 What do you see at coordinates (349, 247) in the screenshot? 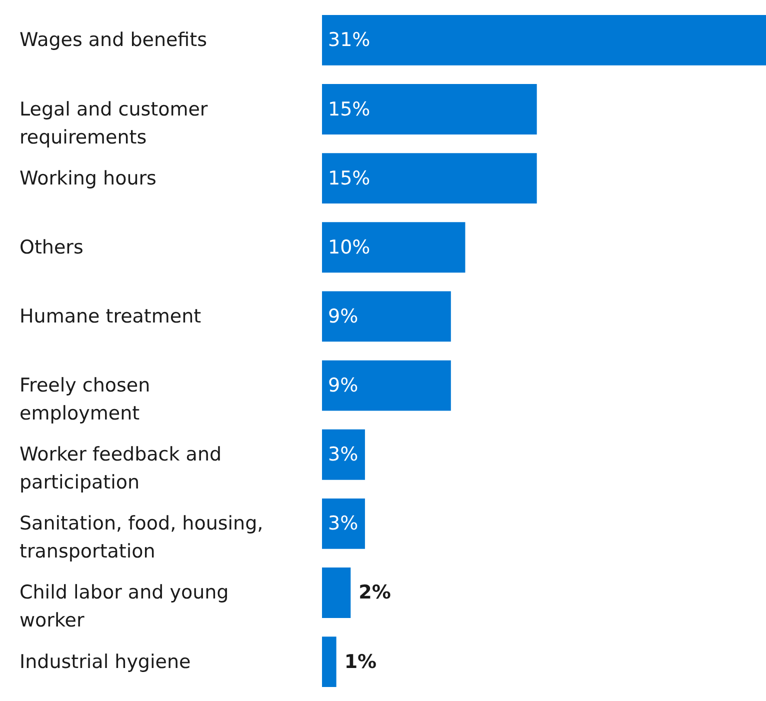
I see `data-label: 10%` at bounding box center [349, 247].